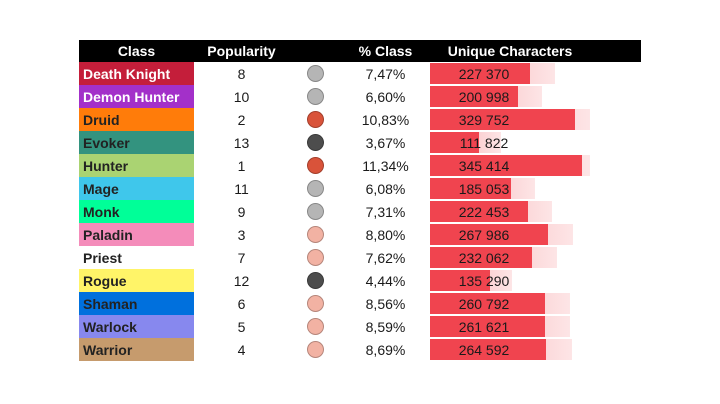 This screenshot has height=404, width=720. What do you see at coordinates (241, 349) in the screenshot?
I see `popularity-cell: 4` at bounding box center [241, 349].